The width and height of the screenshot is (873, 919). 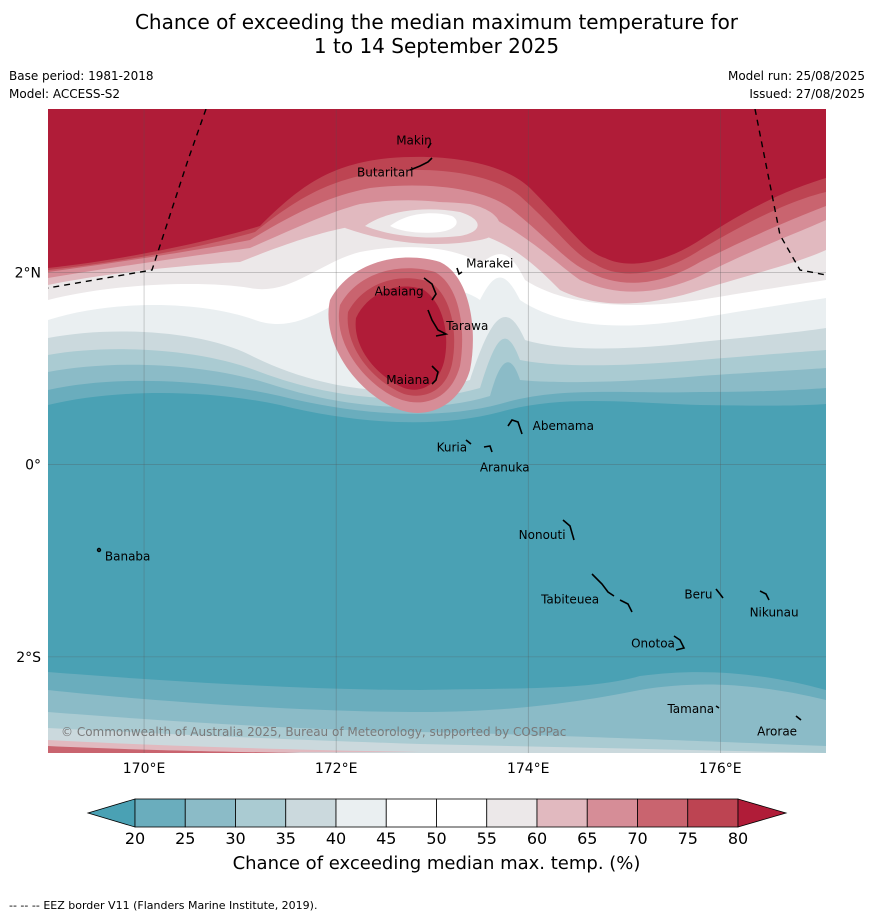 What do you see at coordinates (720, 769) in the screenshot?
I see `lon-tick-label: 176°E` at bounding box center [720, 769].